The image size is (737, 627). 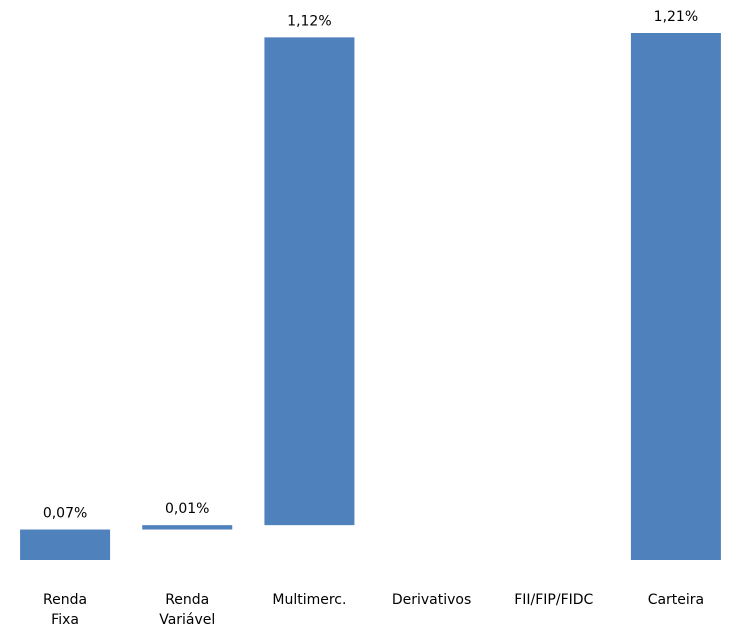 What do you see at coordinates (65, 609) in the screenshot?
I see `x-tick-label: Renda Fixa` at bounding box center [65, 609].